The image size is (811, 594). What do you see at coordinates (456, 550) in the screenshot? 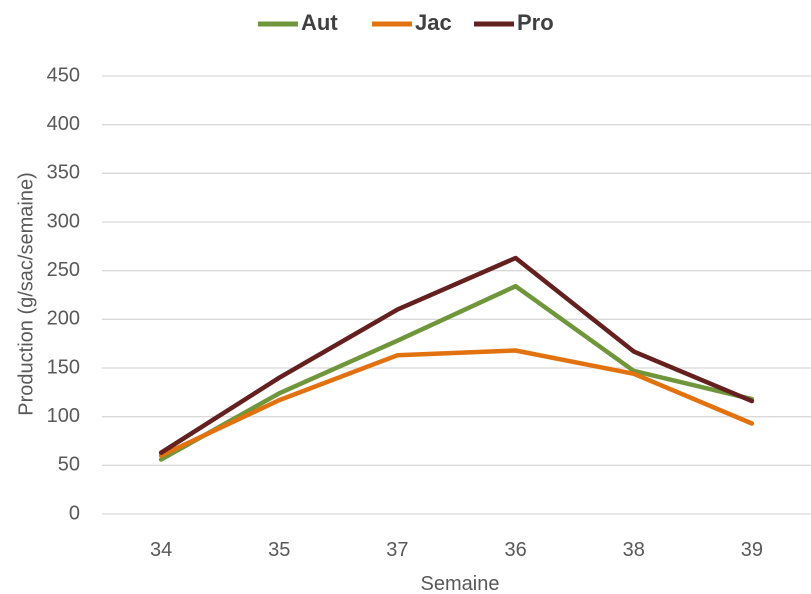
I see `x-axis: 34 35 37 36 38 39` at bounding box center [456, 550].